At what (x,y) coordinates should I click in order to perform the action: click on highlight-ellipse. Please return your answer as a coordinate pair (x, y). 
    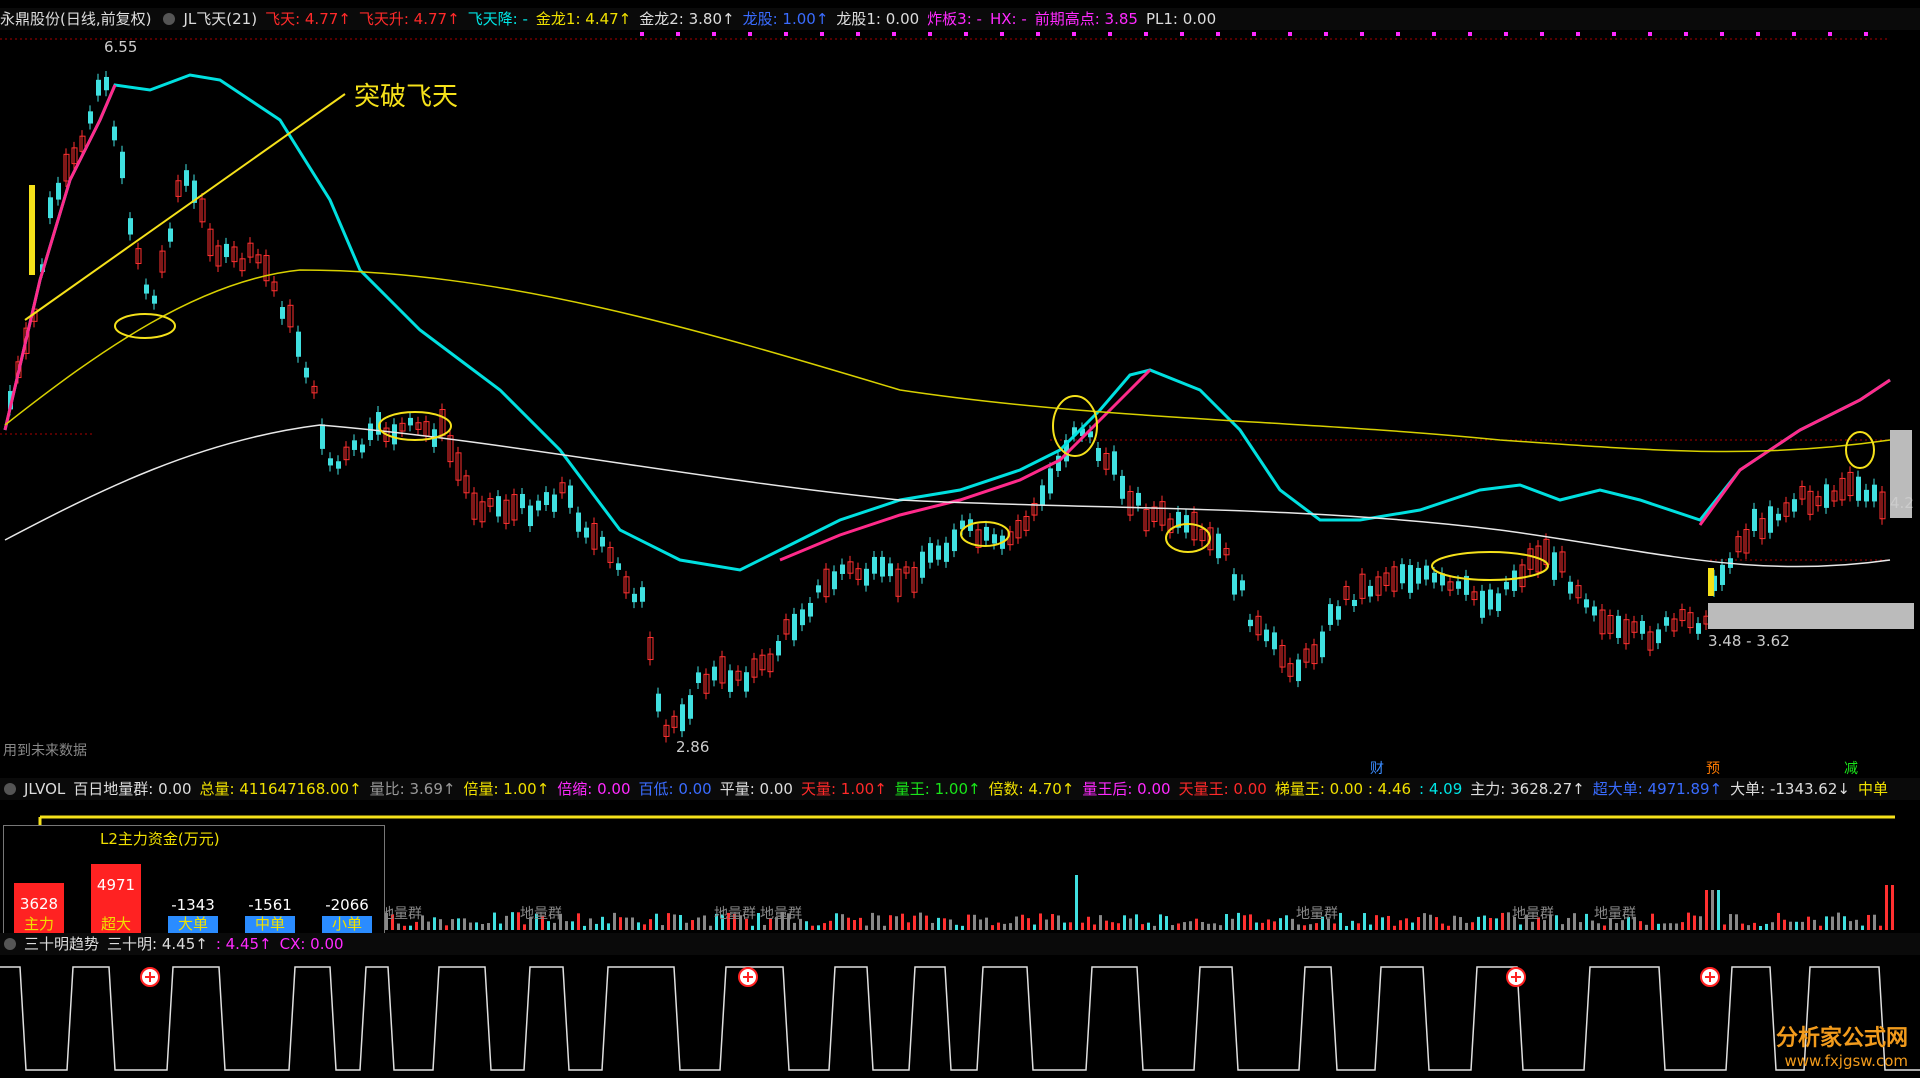
    Looking at the image, I should click on (1188, 538).